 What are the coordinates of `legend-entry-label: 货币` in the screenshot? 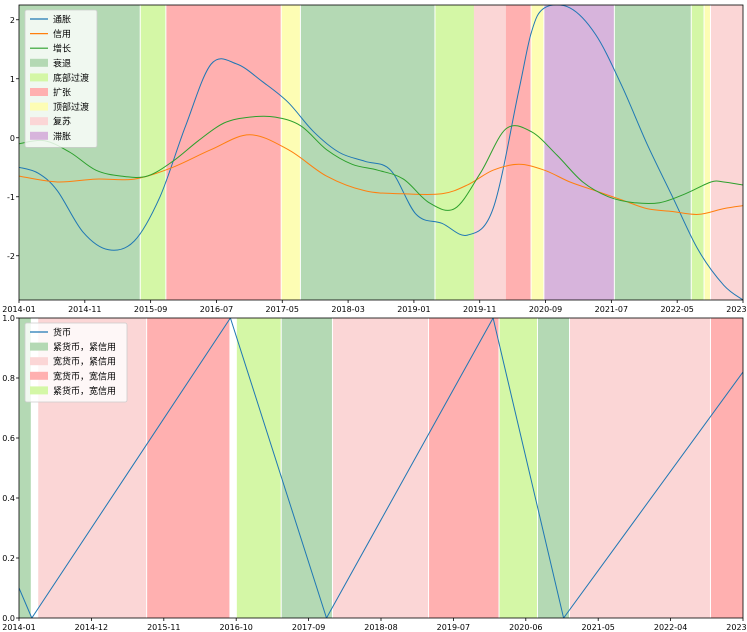 It's located at (62, 333).